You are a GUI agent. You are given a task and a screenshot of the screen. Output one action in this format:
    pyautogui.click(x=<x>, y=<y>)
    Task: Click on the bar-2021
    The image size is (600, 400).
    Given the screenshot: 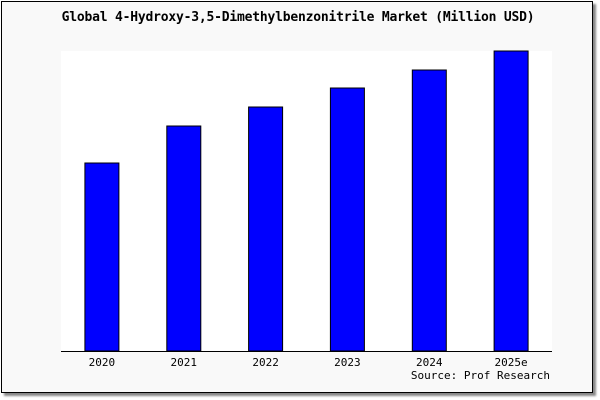 What is the action you would take?
    pyautogui.click(x=184, y=238)
    